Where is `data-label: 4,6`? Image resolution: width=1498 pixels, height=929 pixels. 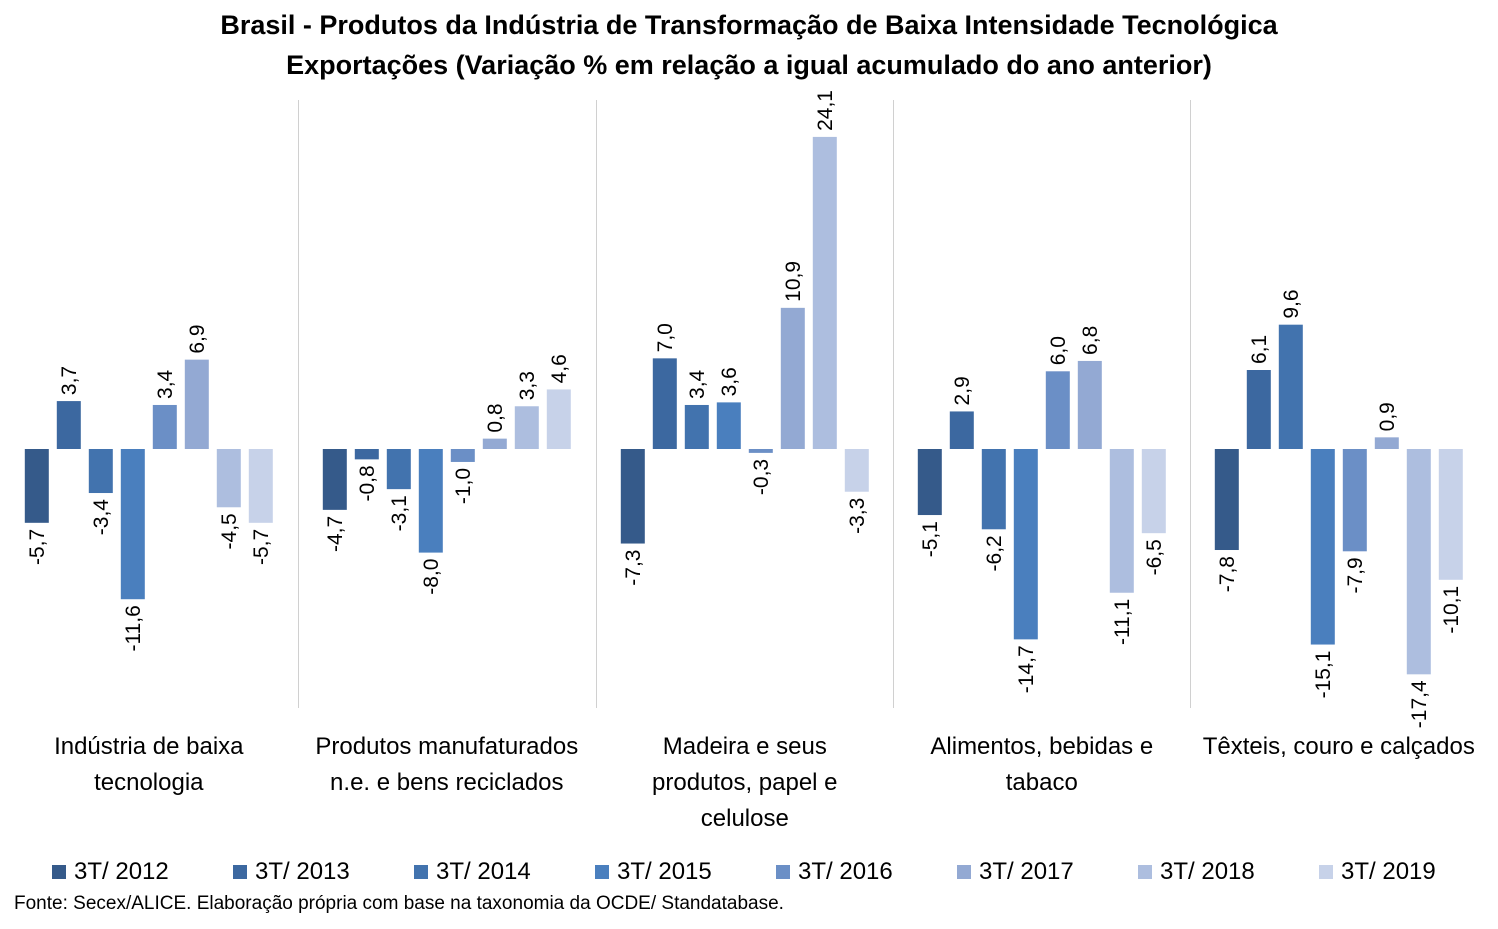 data-label: 4,6 is located at coordinates (559, 368).